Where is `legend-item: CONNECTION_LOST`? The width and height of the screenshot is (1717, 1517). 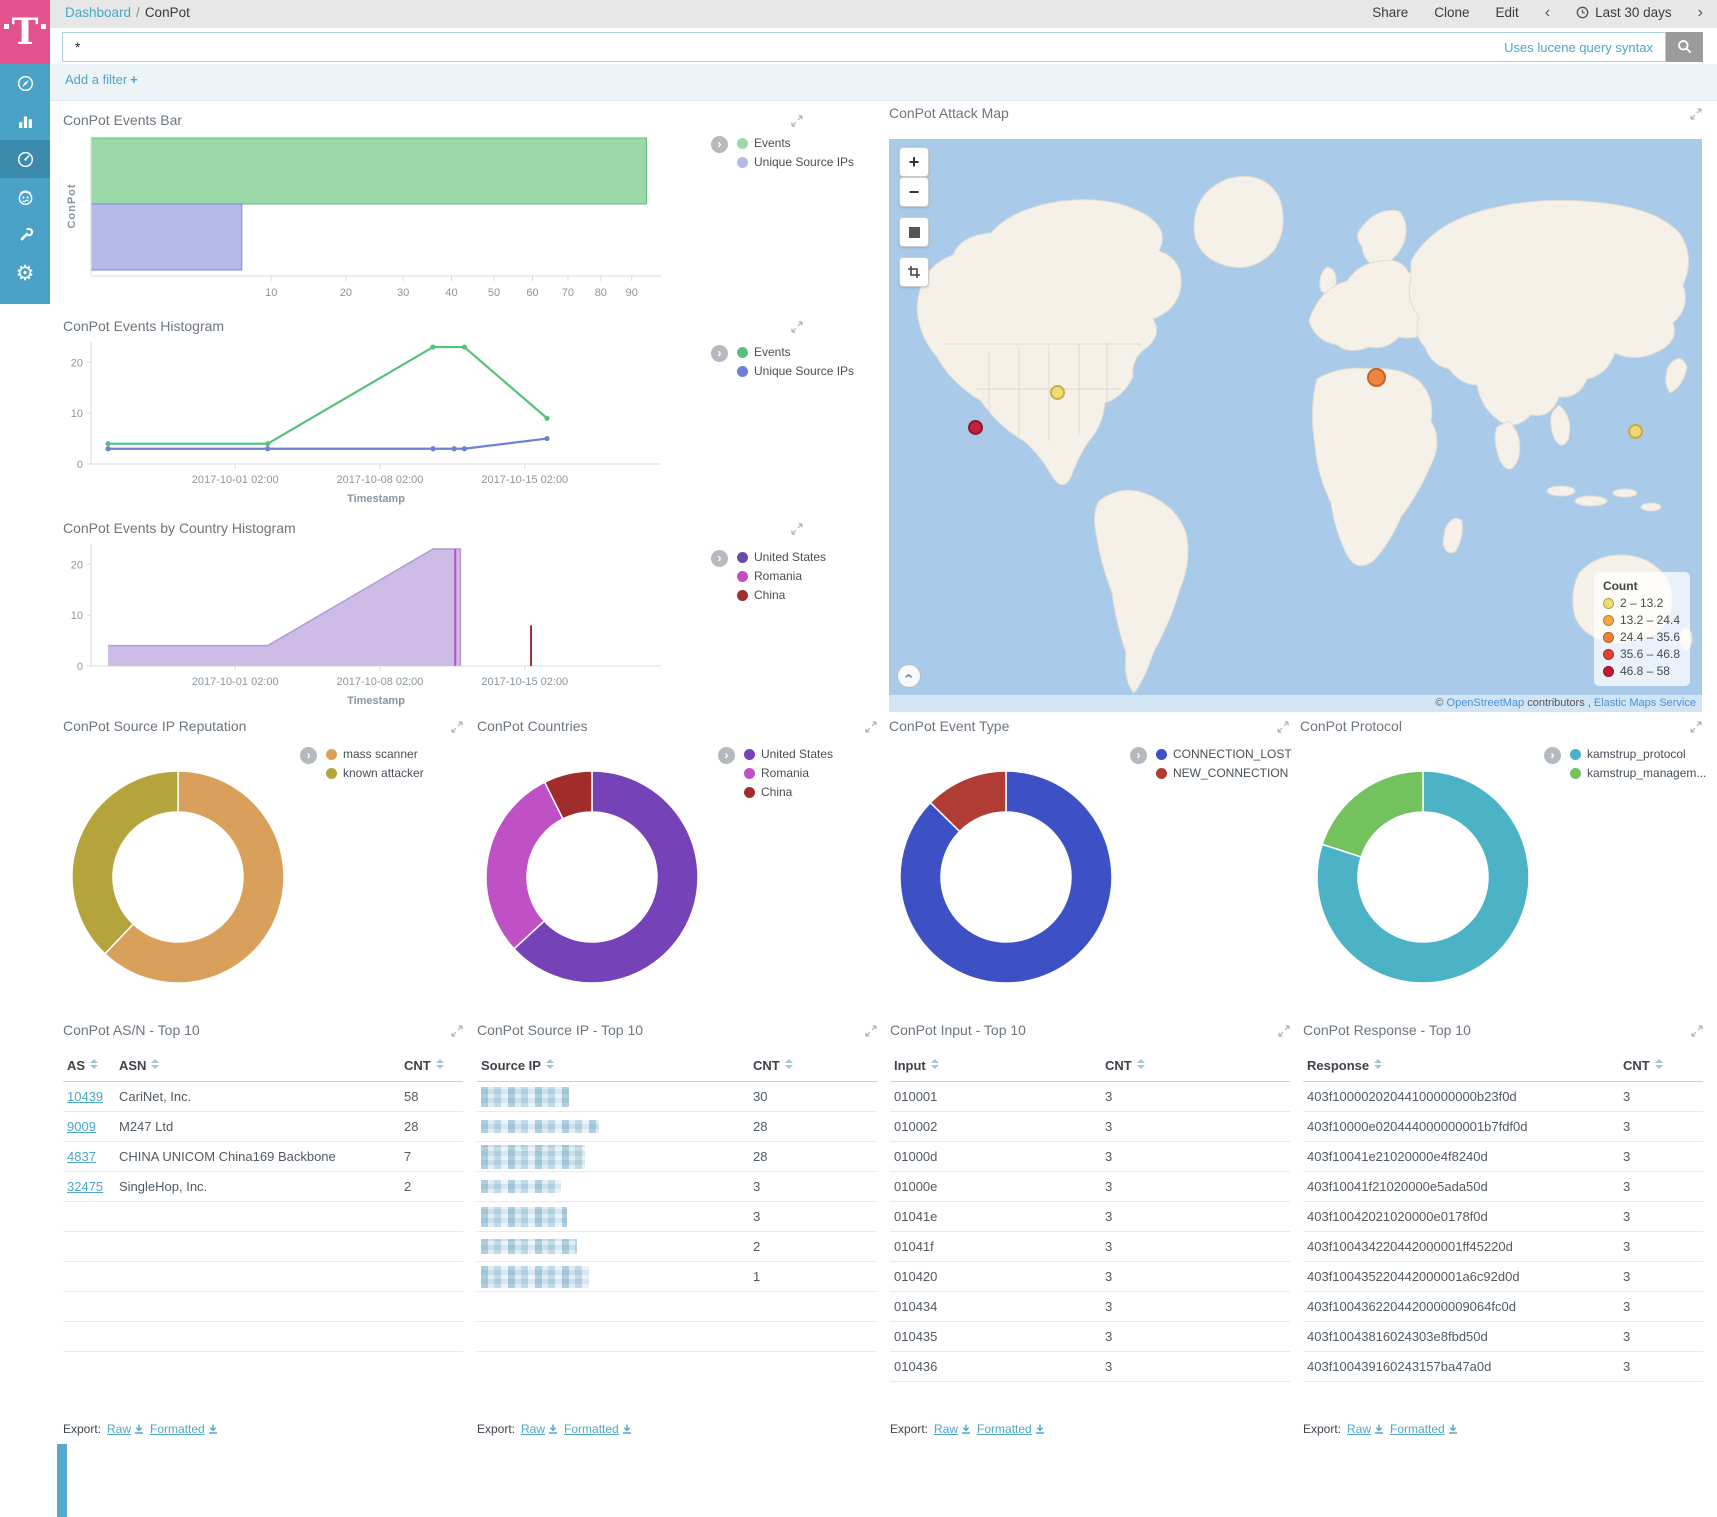
legend-item: CONNECTION_LOST is located at coordinates (1224, 754).